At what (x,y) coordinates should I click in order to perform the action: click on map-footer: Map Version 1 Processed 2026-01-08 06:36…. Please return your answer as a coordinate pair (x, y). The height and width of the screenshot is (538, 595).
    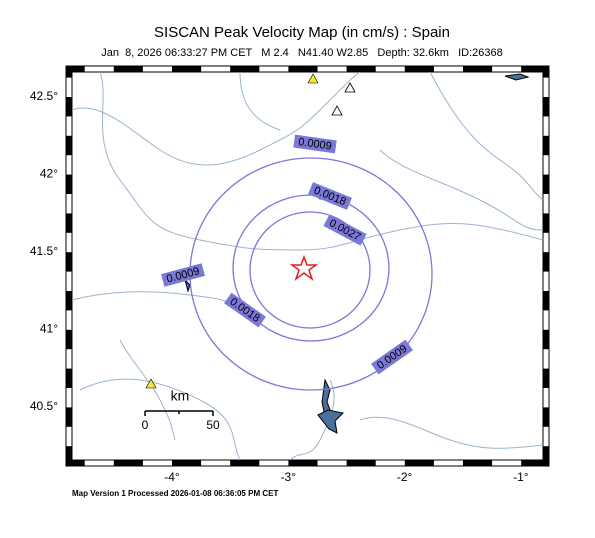
    Looking at the image, I should click on (175, 493).